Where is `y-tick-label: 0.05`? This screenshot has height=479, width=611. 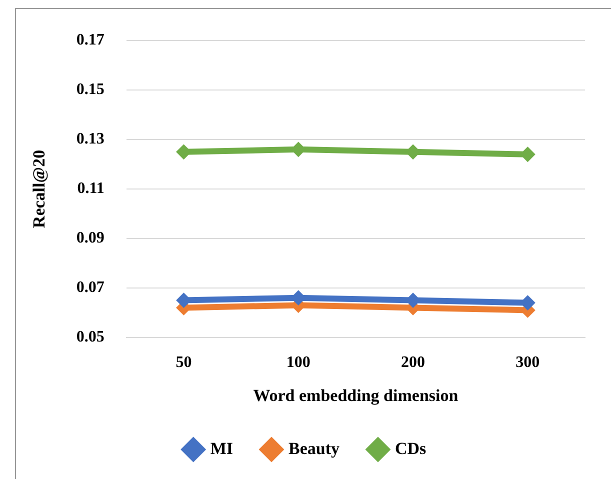 y-tick-label: 0.05 is located at coordinates (90, 337).